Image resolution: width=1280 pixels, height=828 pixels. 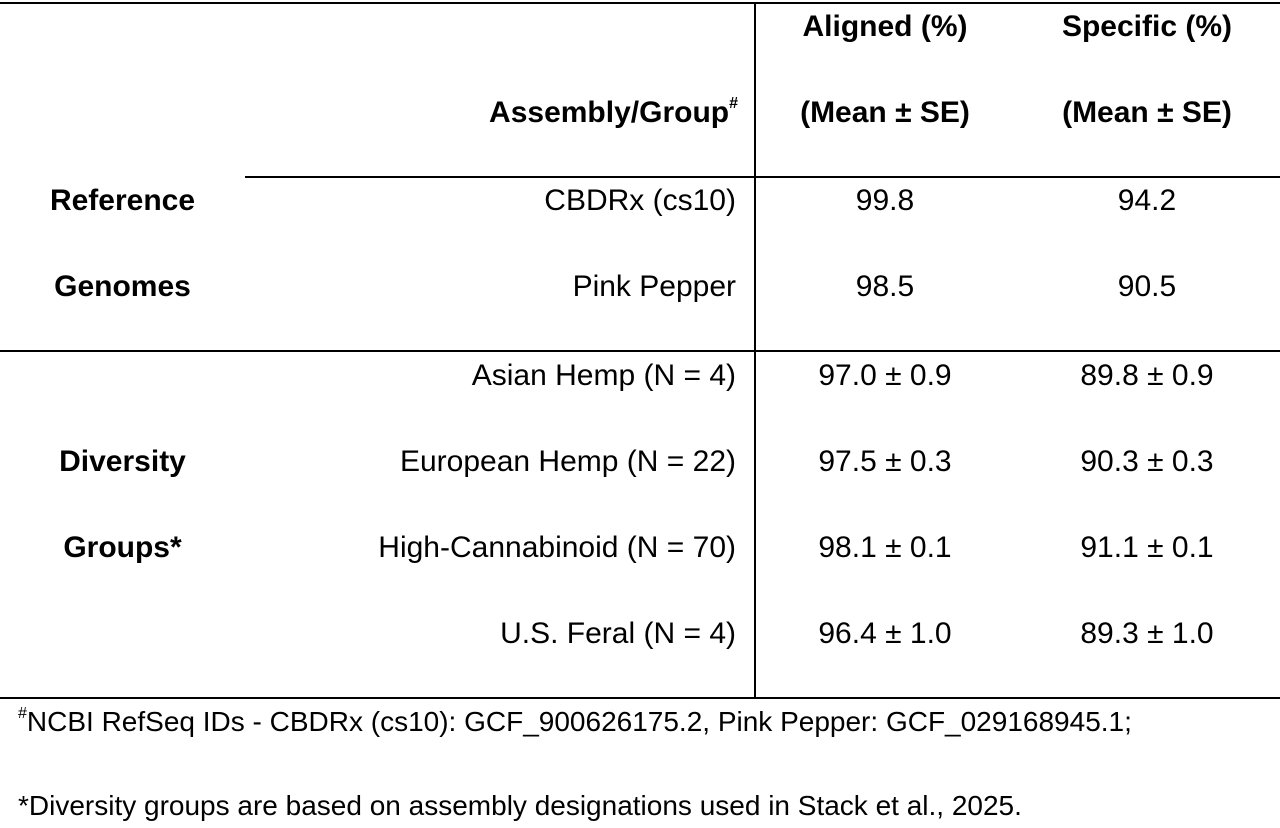 What do you see at coordinates (640, 351) in the screenshot?
I see `section-divider-rule` at bounding box center [640, 351].